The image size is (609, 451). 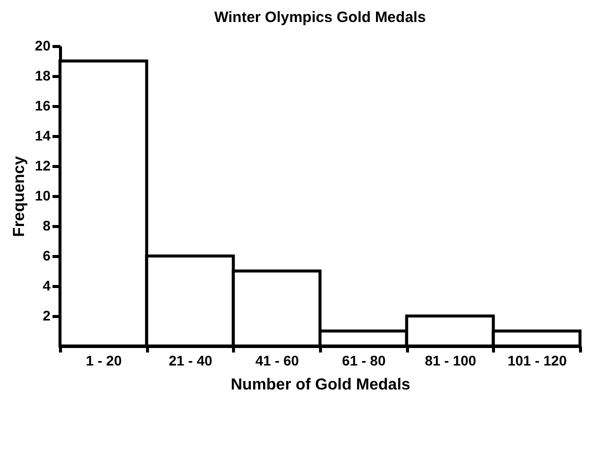 I want to click on chart-title: Winter Olympics Gold Medals, so click(x=320, y=17).